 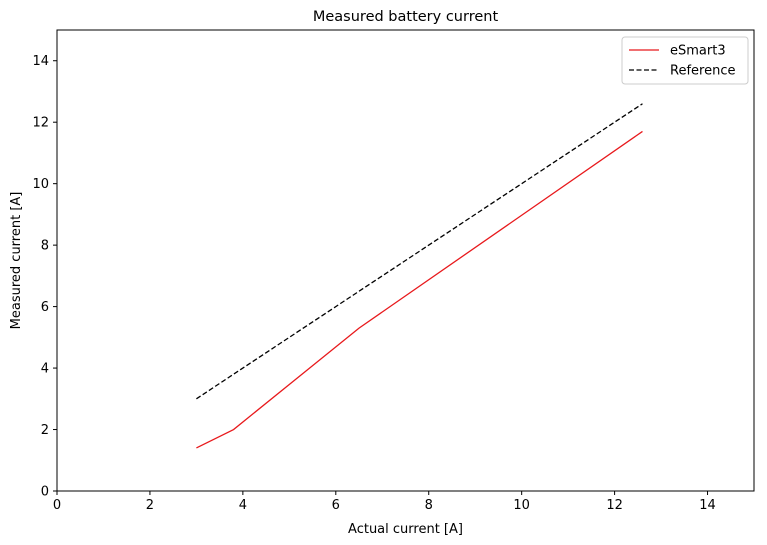 What do you see at coordinates (16, 261) in the screenshot?
I see `y-axis-label: Measured current [A]` at bounding box center [16, 261].